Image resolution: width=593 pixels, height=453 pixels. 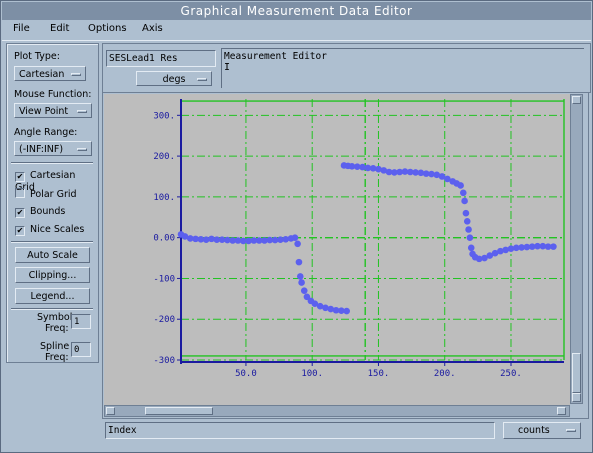 What do you see at coordinates (45, 181) in the screenshot?
I see `cartesian-grid-label: Cartesian Grid` at bounding box center [45, 181].